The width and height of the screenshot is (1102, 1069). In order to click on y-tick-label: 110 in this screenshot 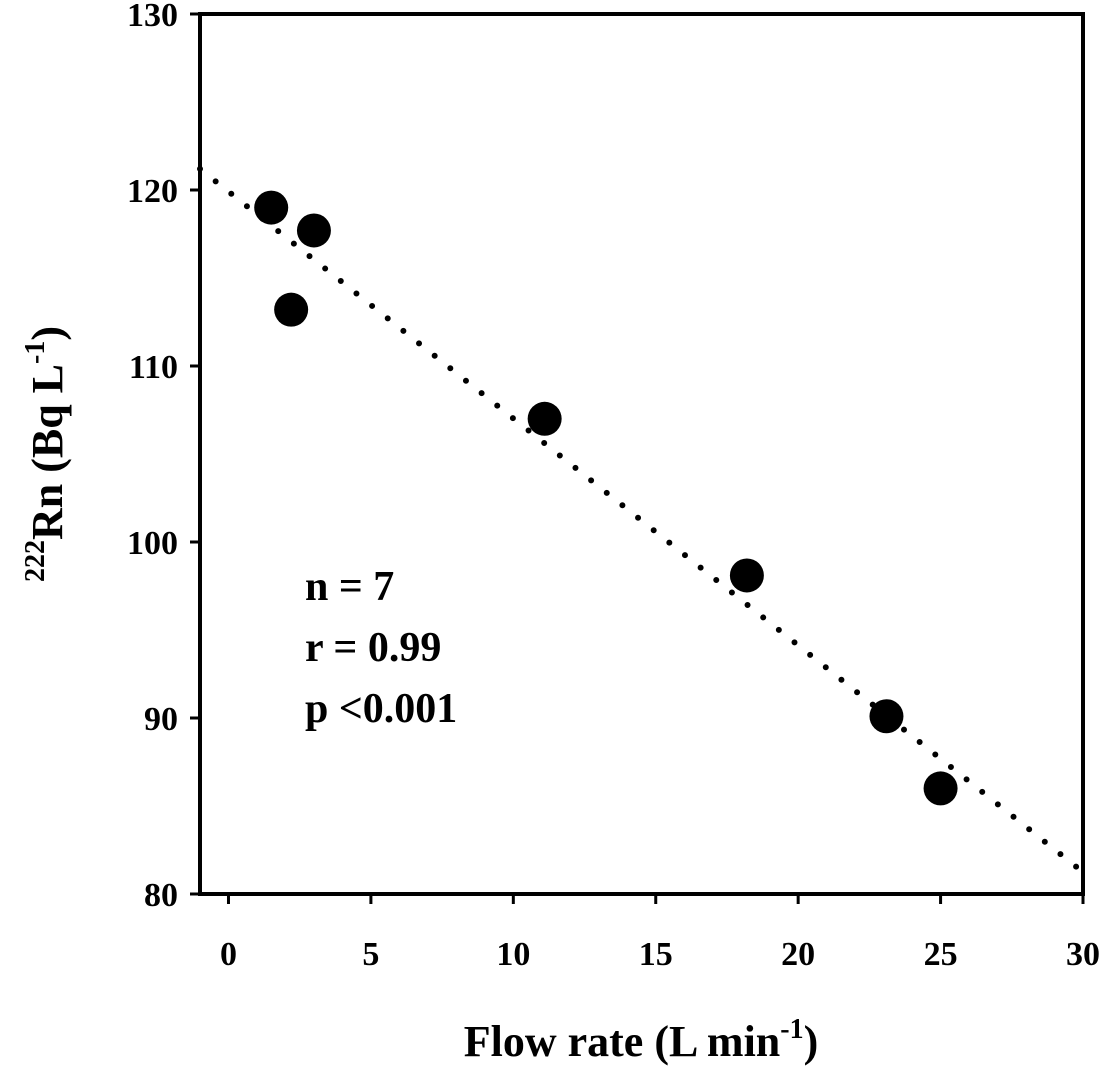, I will do `click(153, 367)`.